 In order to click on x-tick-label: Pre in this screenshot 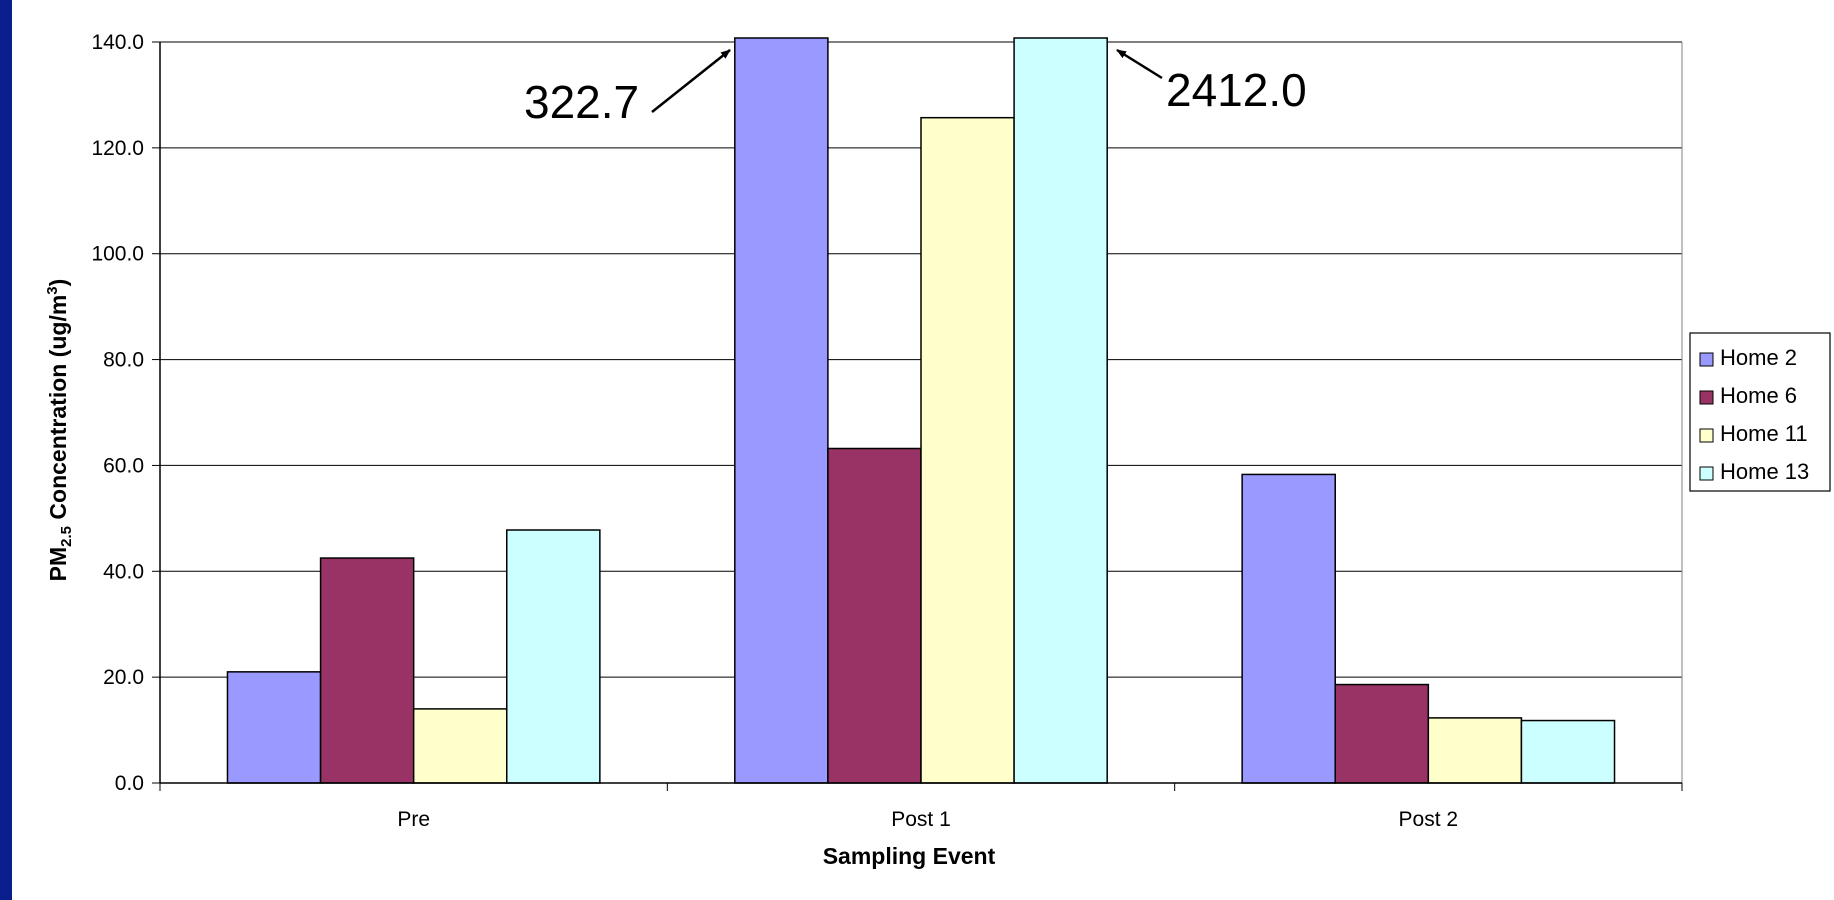, I will do `click(413, 819)`.